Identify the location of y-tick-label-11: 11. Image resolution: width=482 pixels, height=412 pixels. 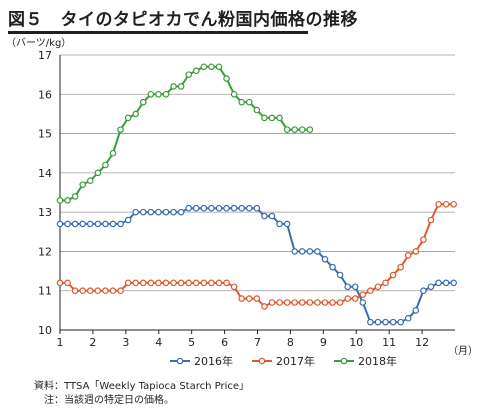
(45, 291).